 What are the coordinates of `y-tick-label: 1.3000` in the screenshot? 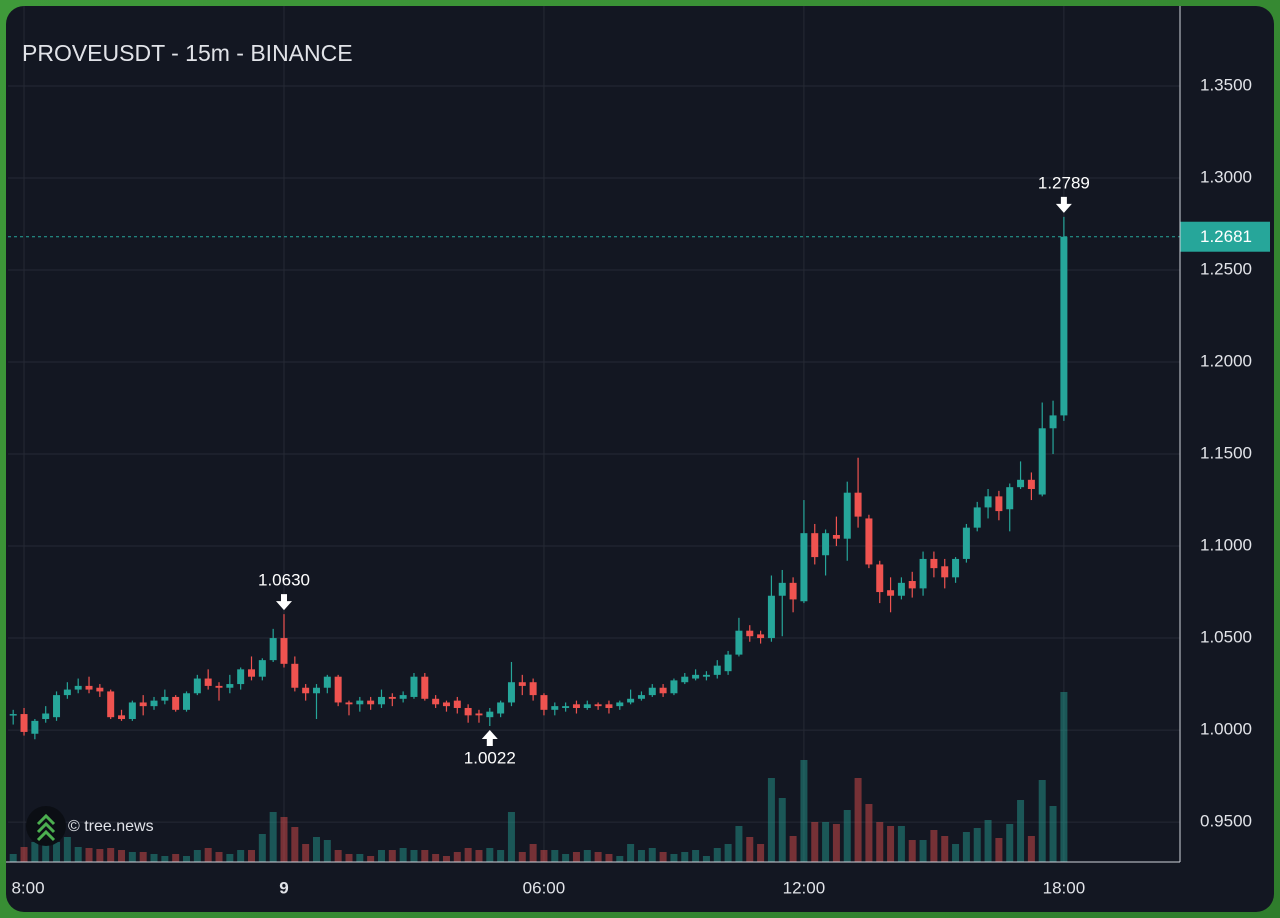 It's located at (1226, 177).